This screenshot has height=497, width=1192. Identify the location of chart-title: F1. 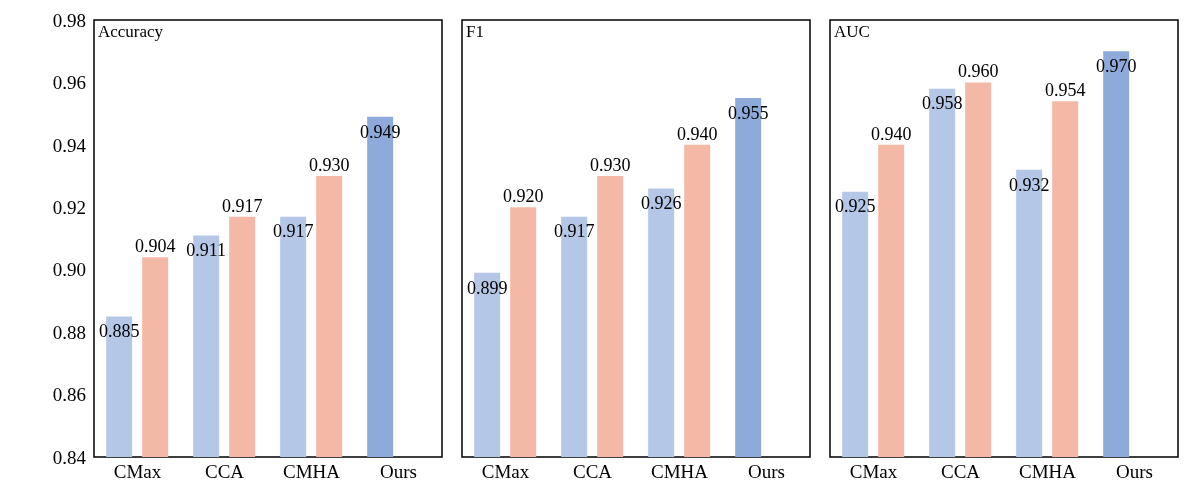
(475, 32).